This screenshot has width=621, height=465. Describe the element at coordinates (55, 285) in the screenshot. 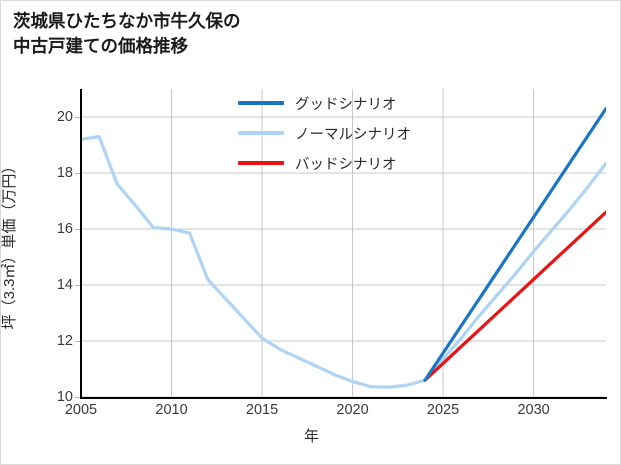

I see `y-tick: 14` at that location.